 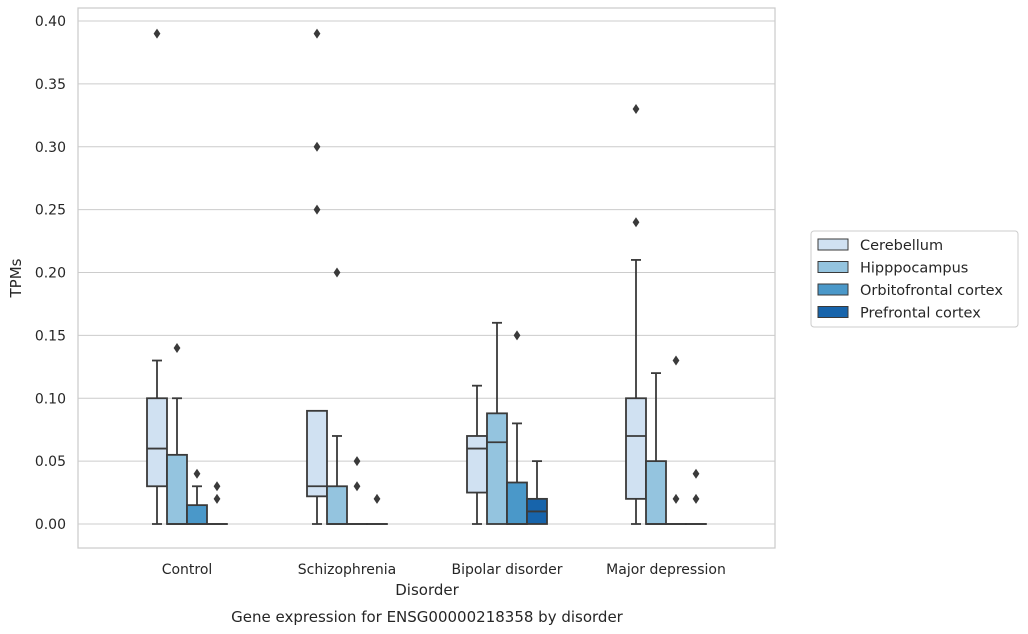 I want to click on y-tick-label: 0.20, so click(x=50, y=274).